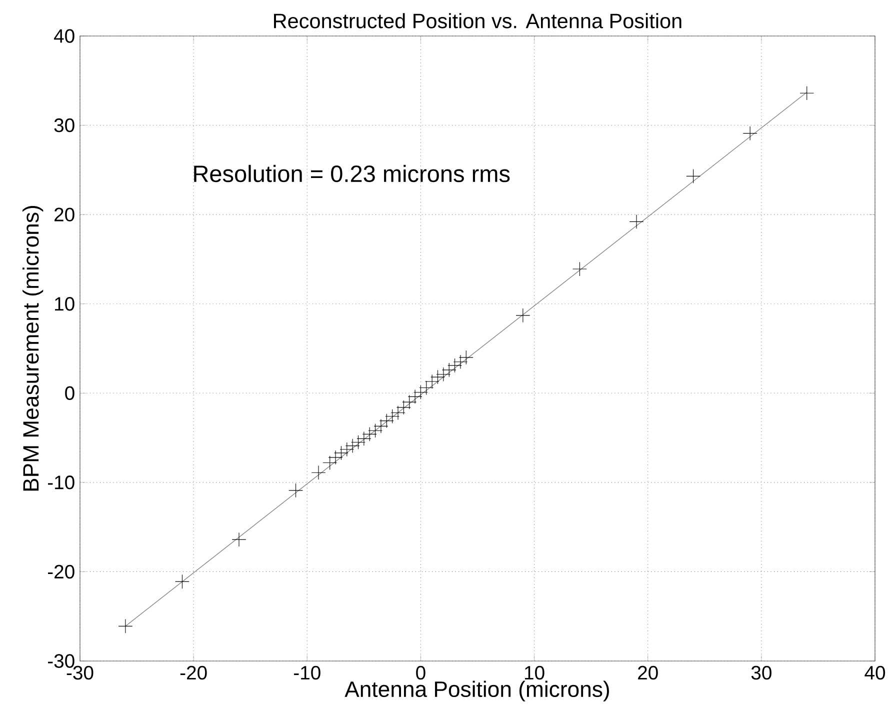 The height and width of the screenshot is (723, 889). What do you see at coordinates (648, 673) in the screenshot?
I see `x-tick-label: 20` at bounding box center [648, 673].